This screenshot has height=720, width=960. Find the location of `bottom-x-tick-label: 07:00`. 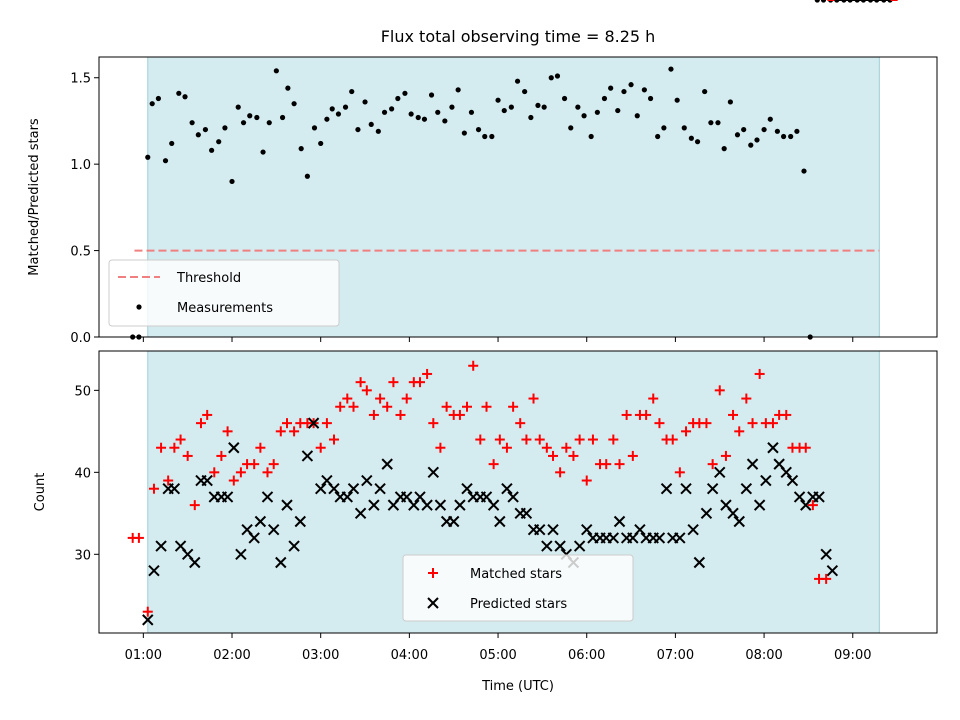

bottom-x-tick-label: 07:00 is located at coordinates (675, 655).